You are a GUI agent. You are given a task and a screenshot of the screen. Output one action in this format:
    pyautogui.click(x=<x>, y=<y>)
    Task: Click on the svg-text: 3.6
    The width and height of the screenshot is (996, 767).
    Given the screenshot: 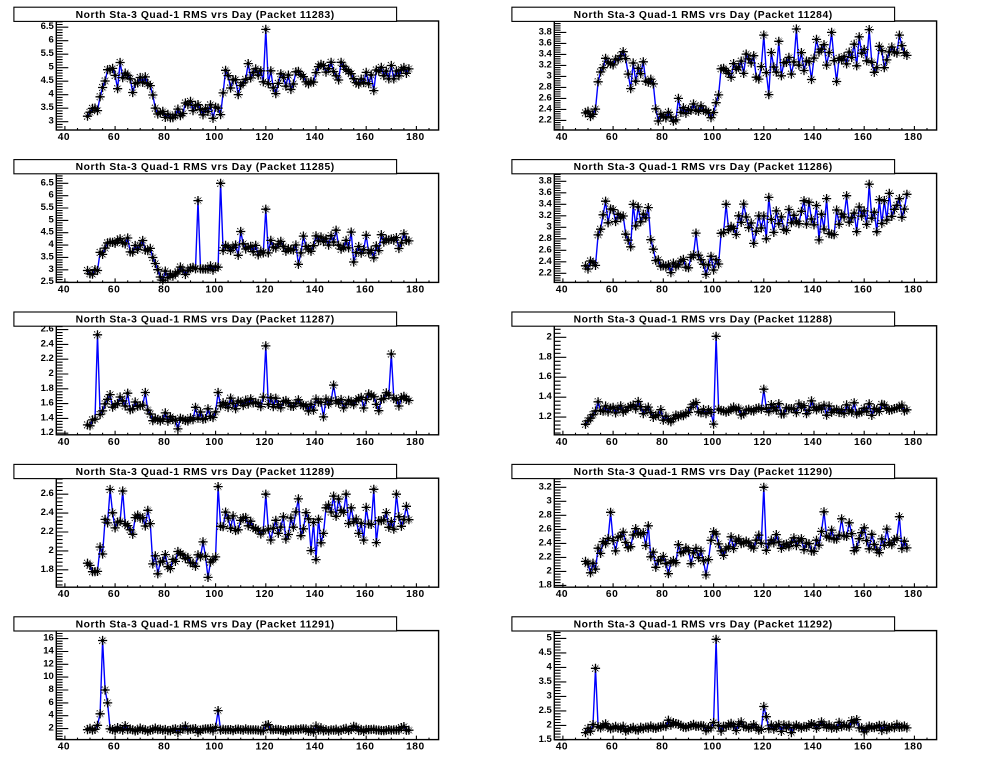 What is the action you would take?
    pyautogui.click(x=545, y=192)
    